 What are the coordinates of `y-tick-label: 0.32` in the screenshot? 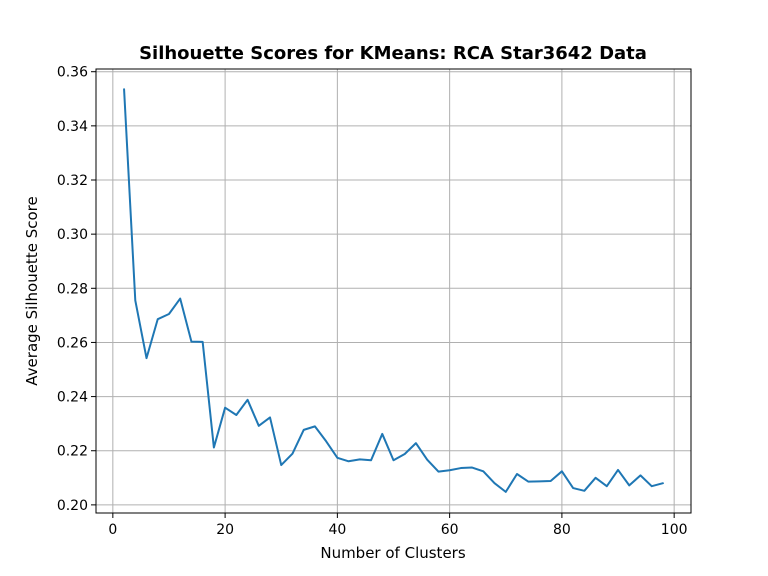 It's located at (72, 181).